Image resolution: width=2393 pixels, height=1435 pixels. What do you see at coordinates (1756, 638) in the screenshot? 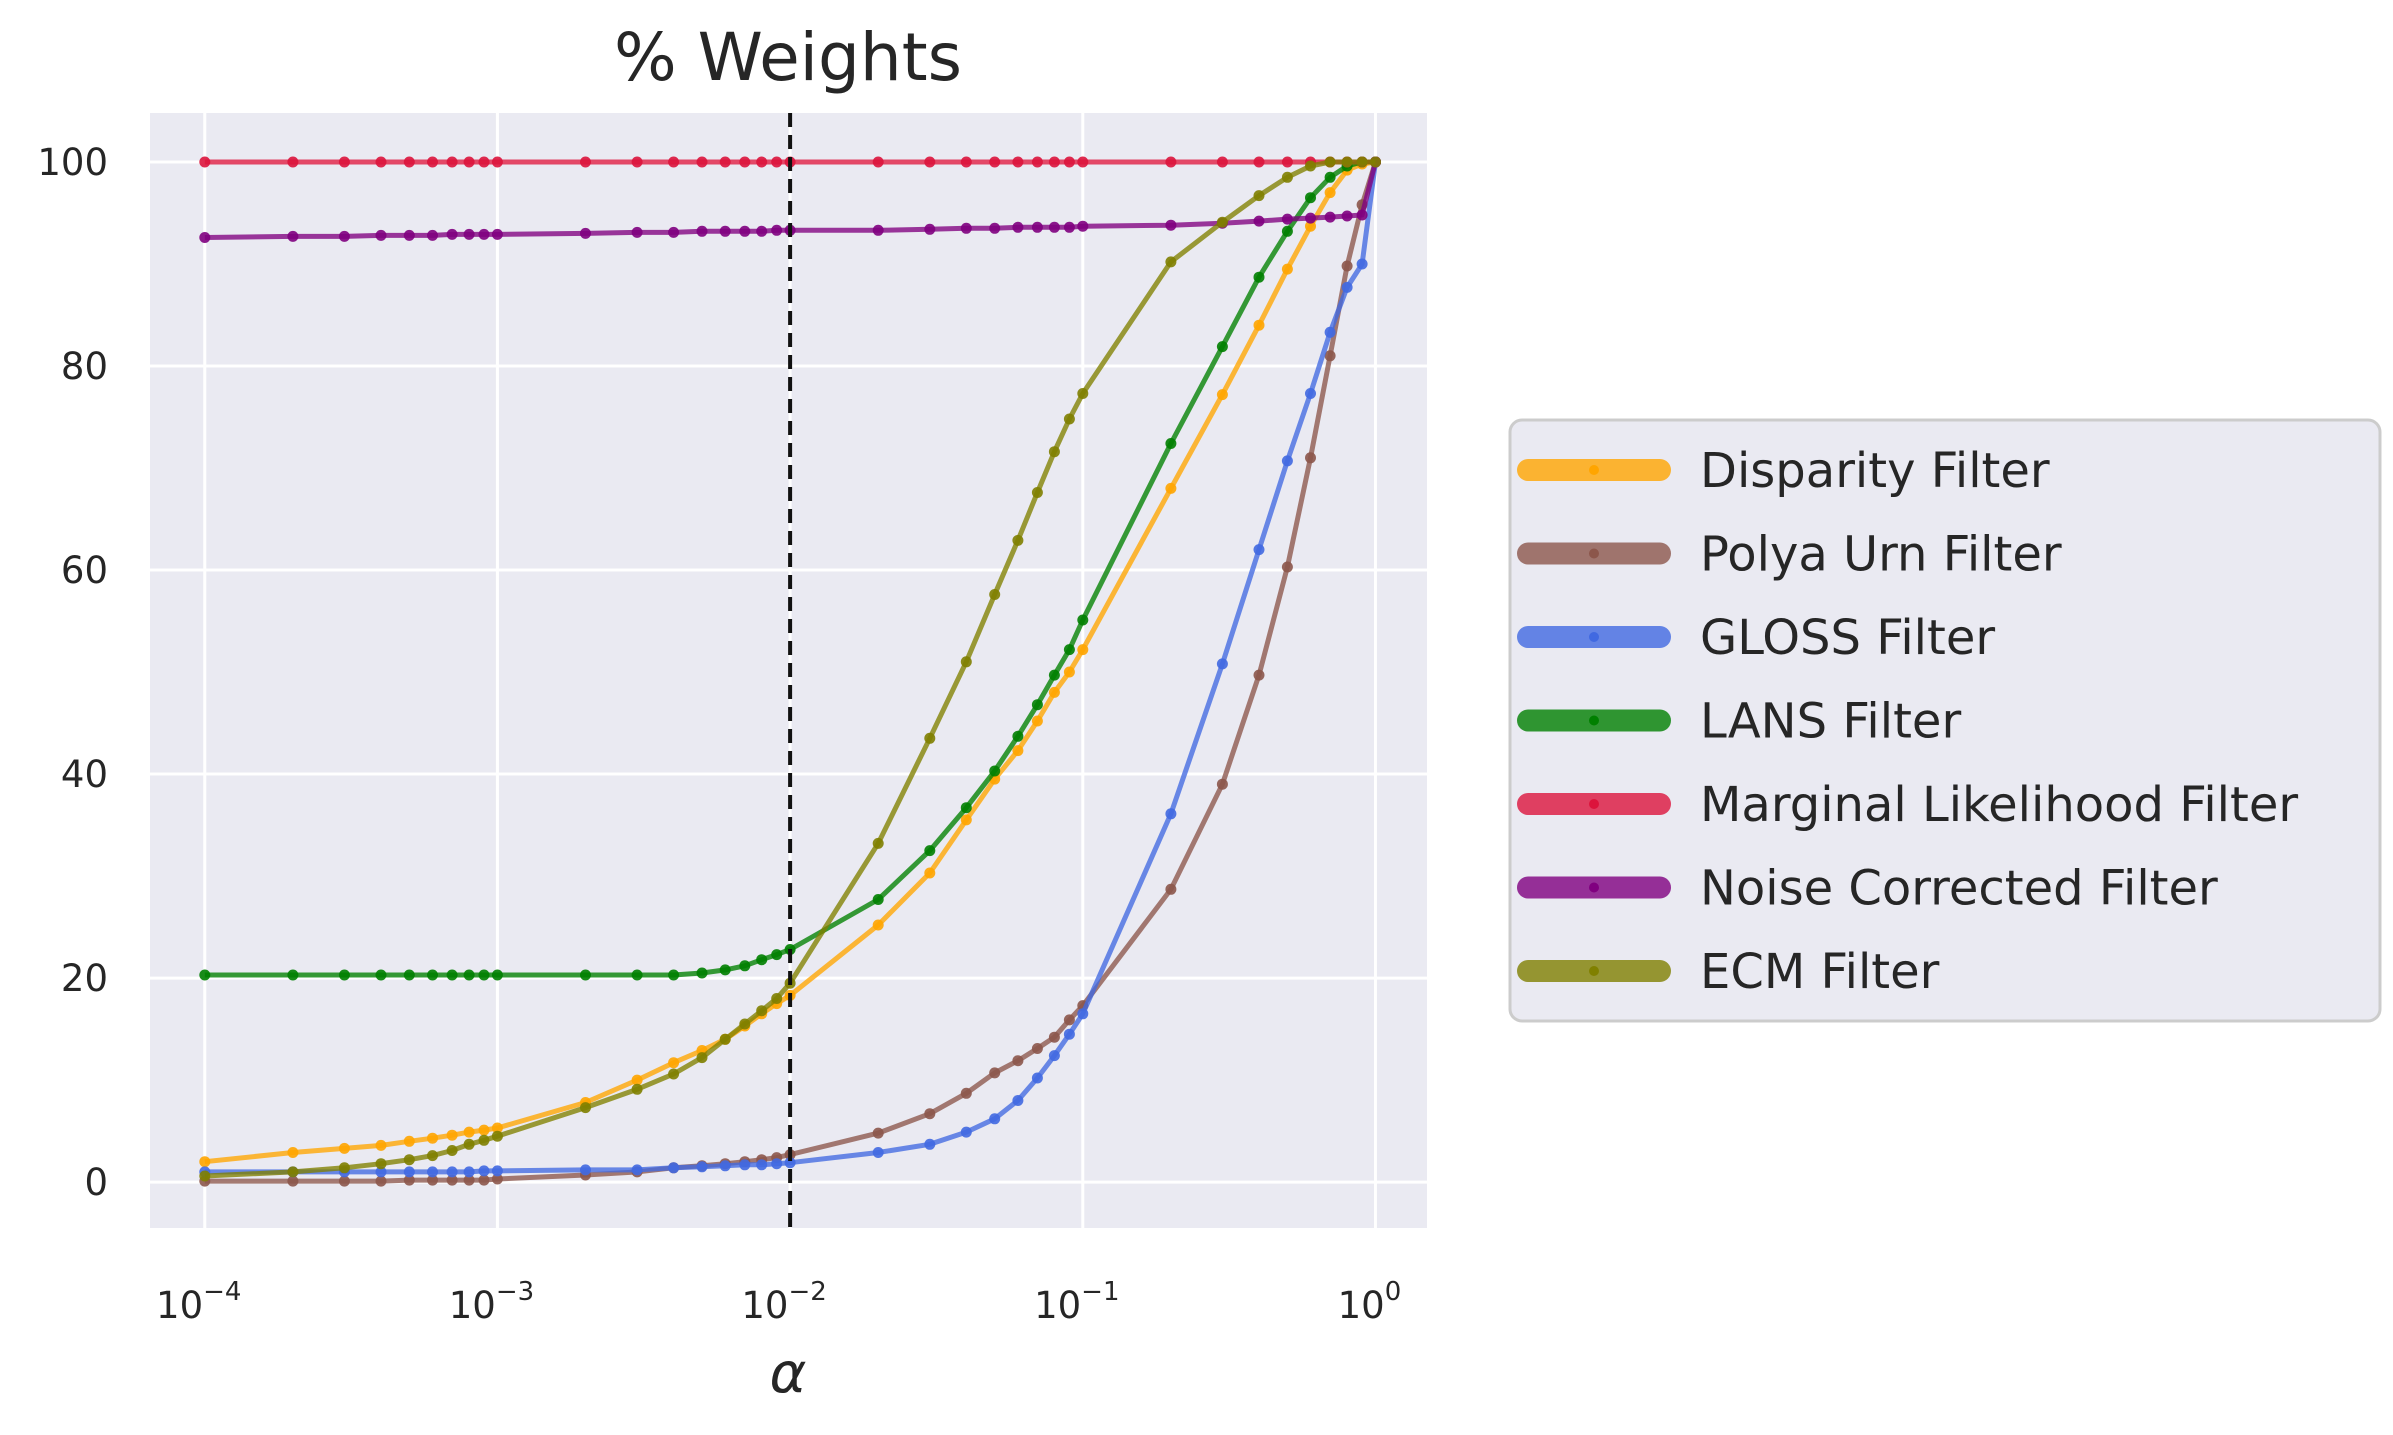
I see `legend-item-gloss-filter: GLOSS Filter` at bounding box center [1756, 638].